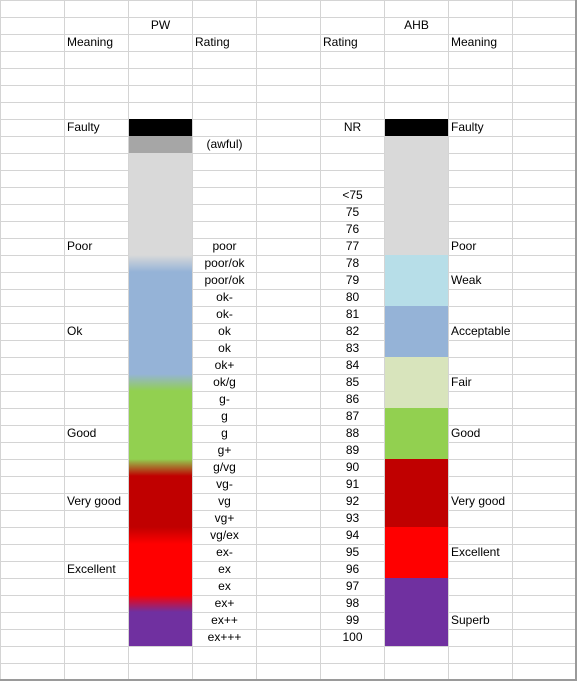  I want to click on score-cell: 86, so click(352, 399).